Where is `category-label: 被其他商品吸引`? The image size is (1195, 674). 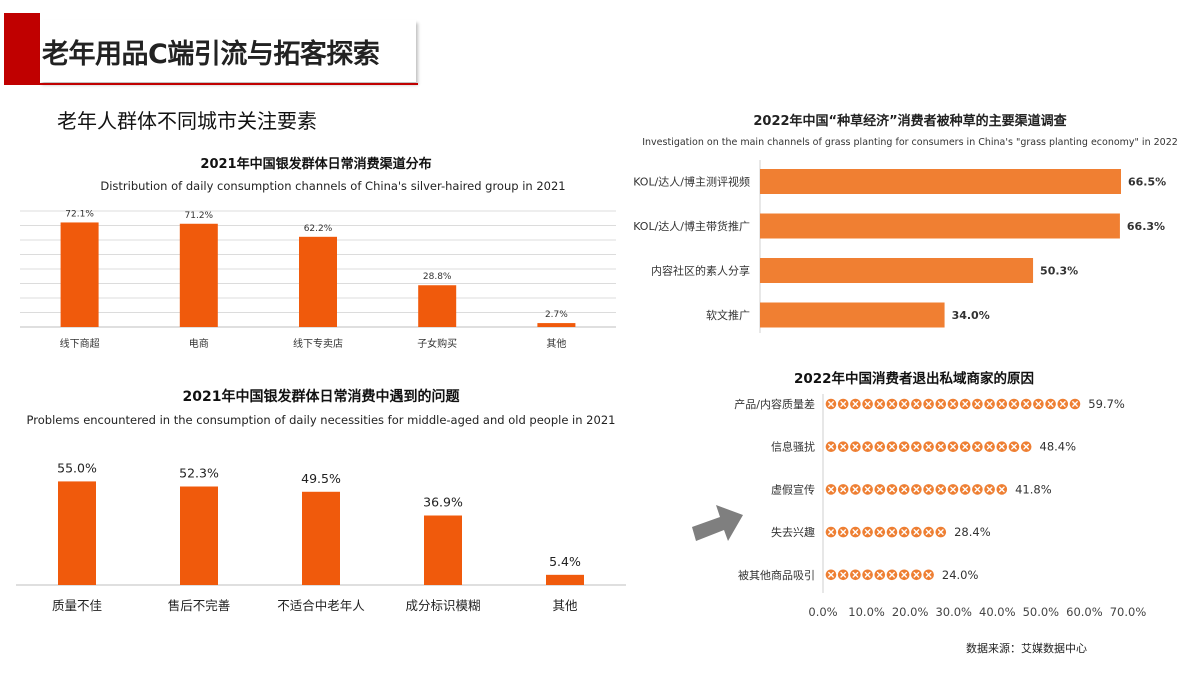
category-label: 被其他商品吸引 is located at coordinates (776, 575).